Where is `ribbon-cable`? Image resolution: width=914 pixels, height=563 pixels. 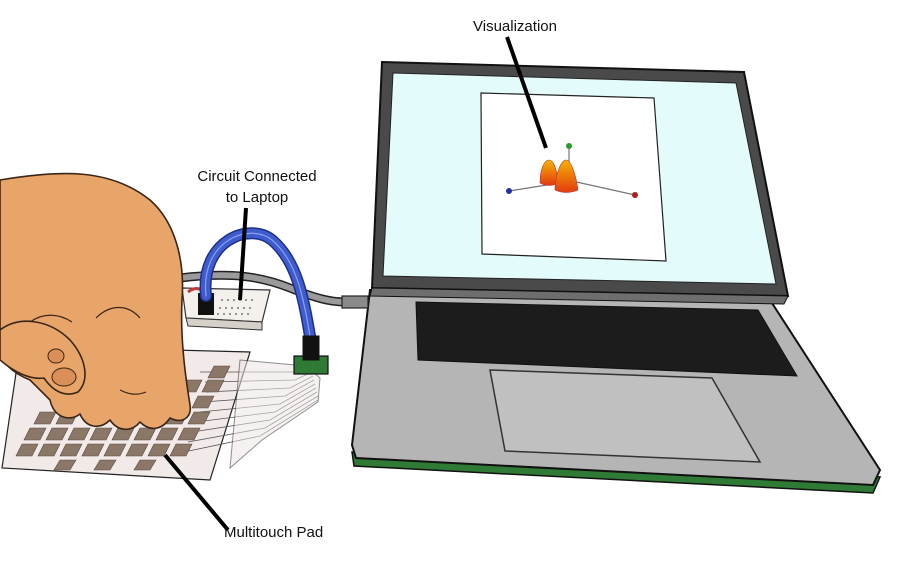
ribbon-cable is located at coordinates (259, 294).